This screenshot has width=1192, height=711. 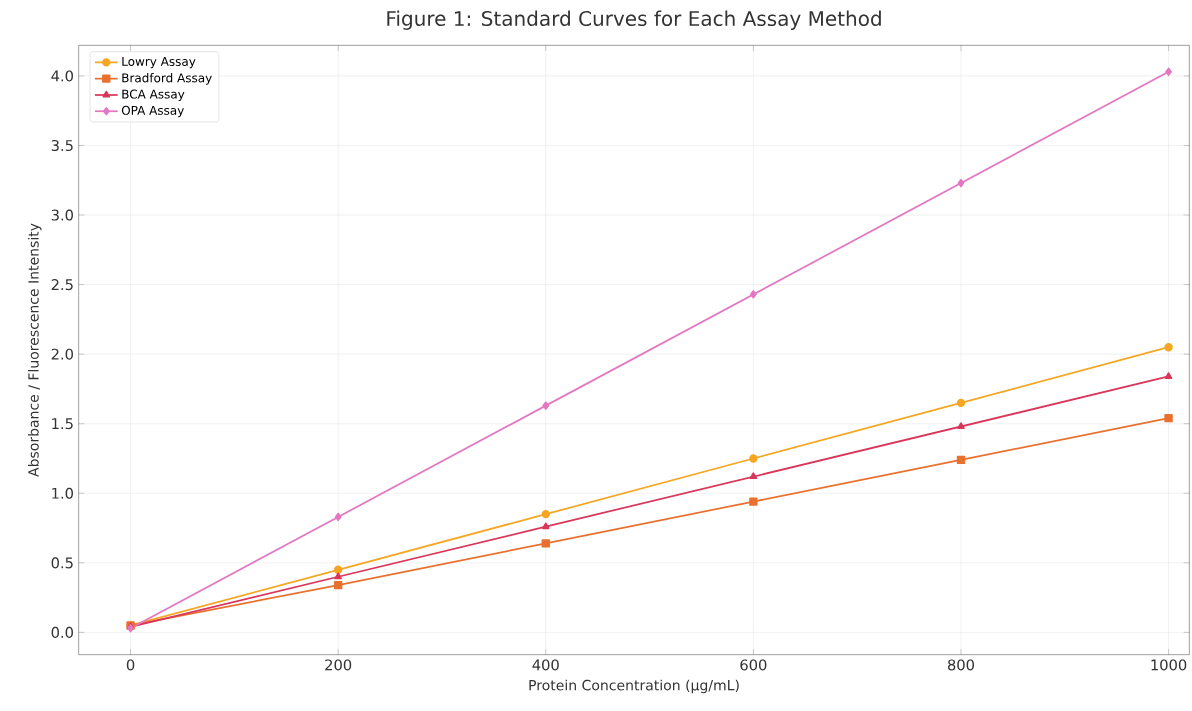 What do you see at coordinates (62, 633) in the screenshot?
I see `y-tick-label: 0.0` at bounding box center [62, 633].